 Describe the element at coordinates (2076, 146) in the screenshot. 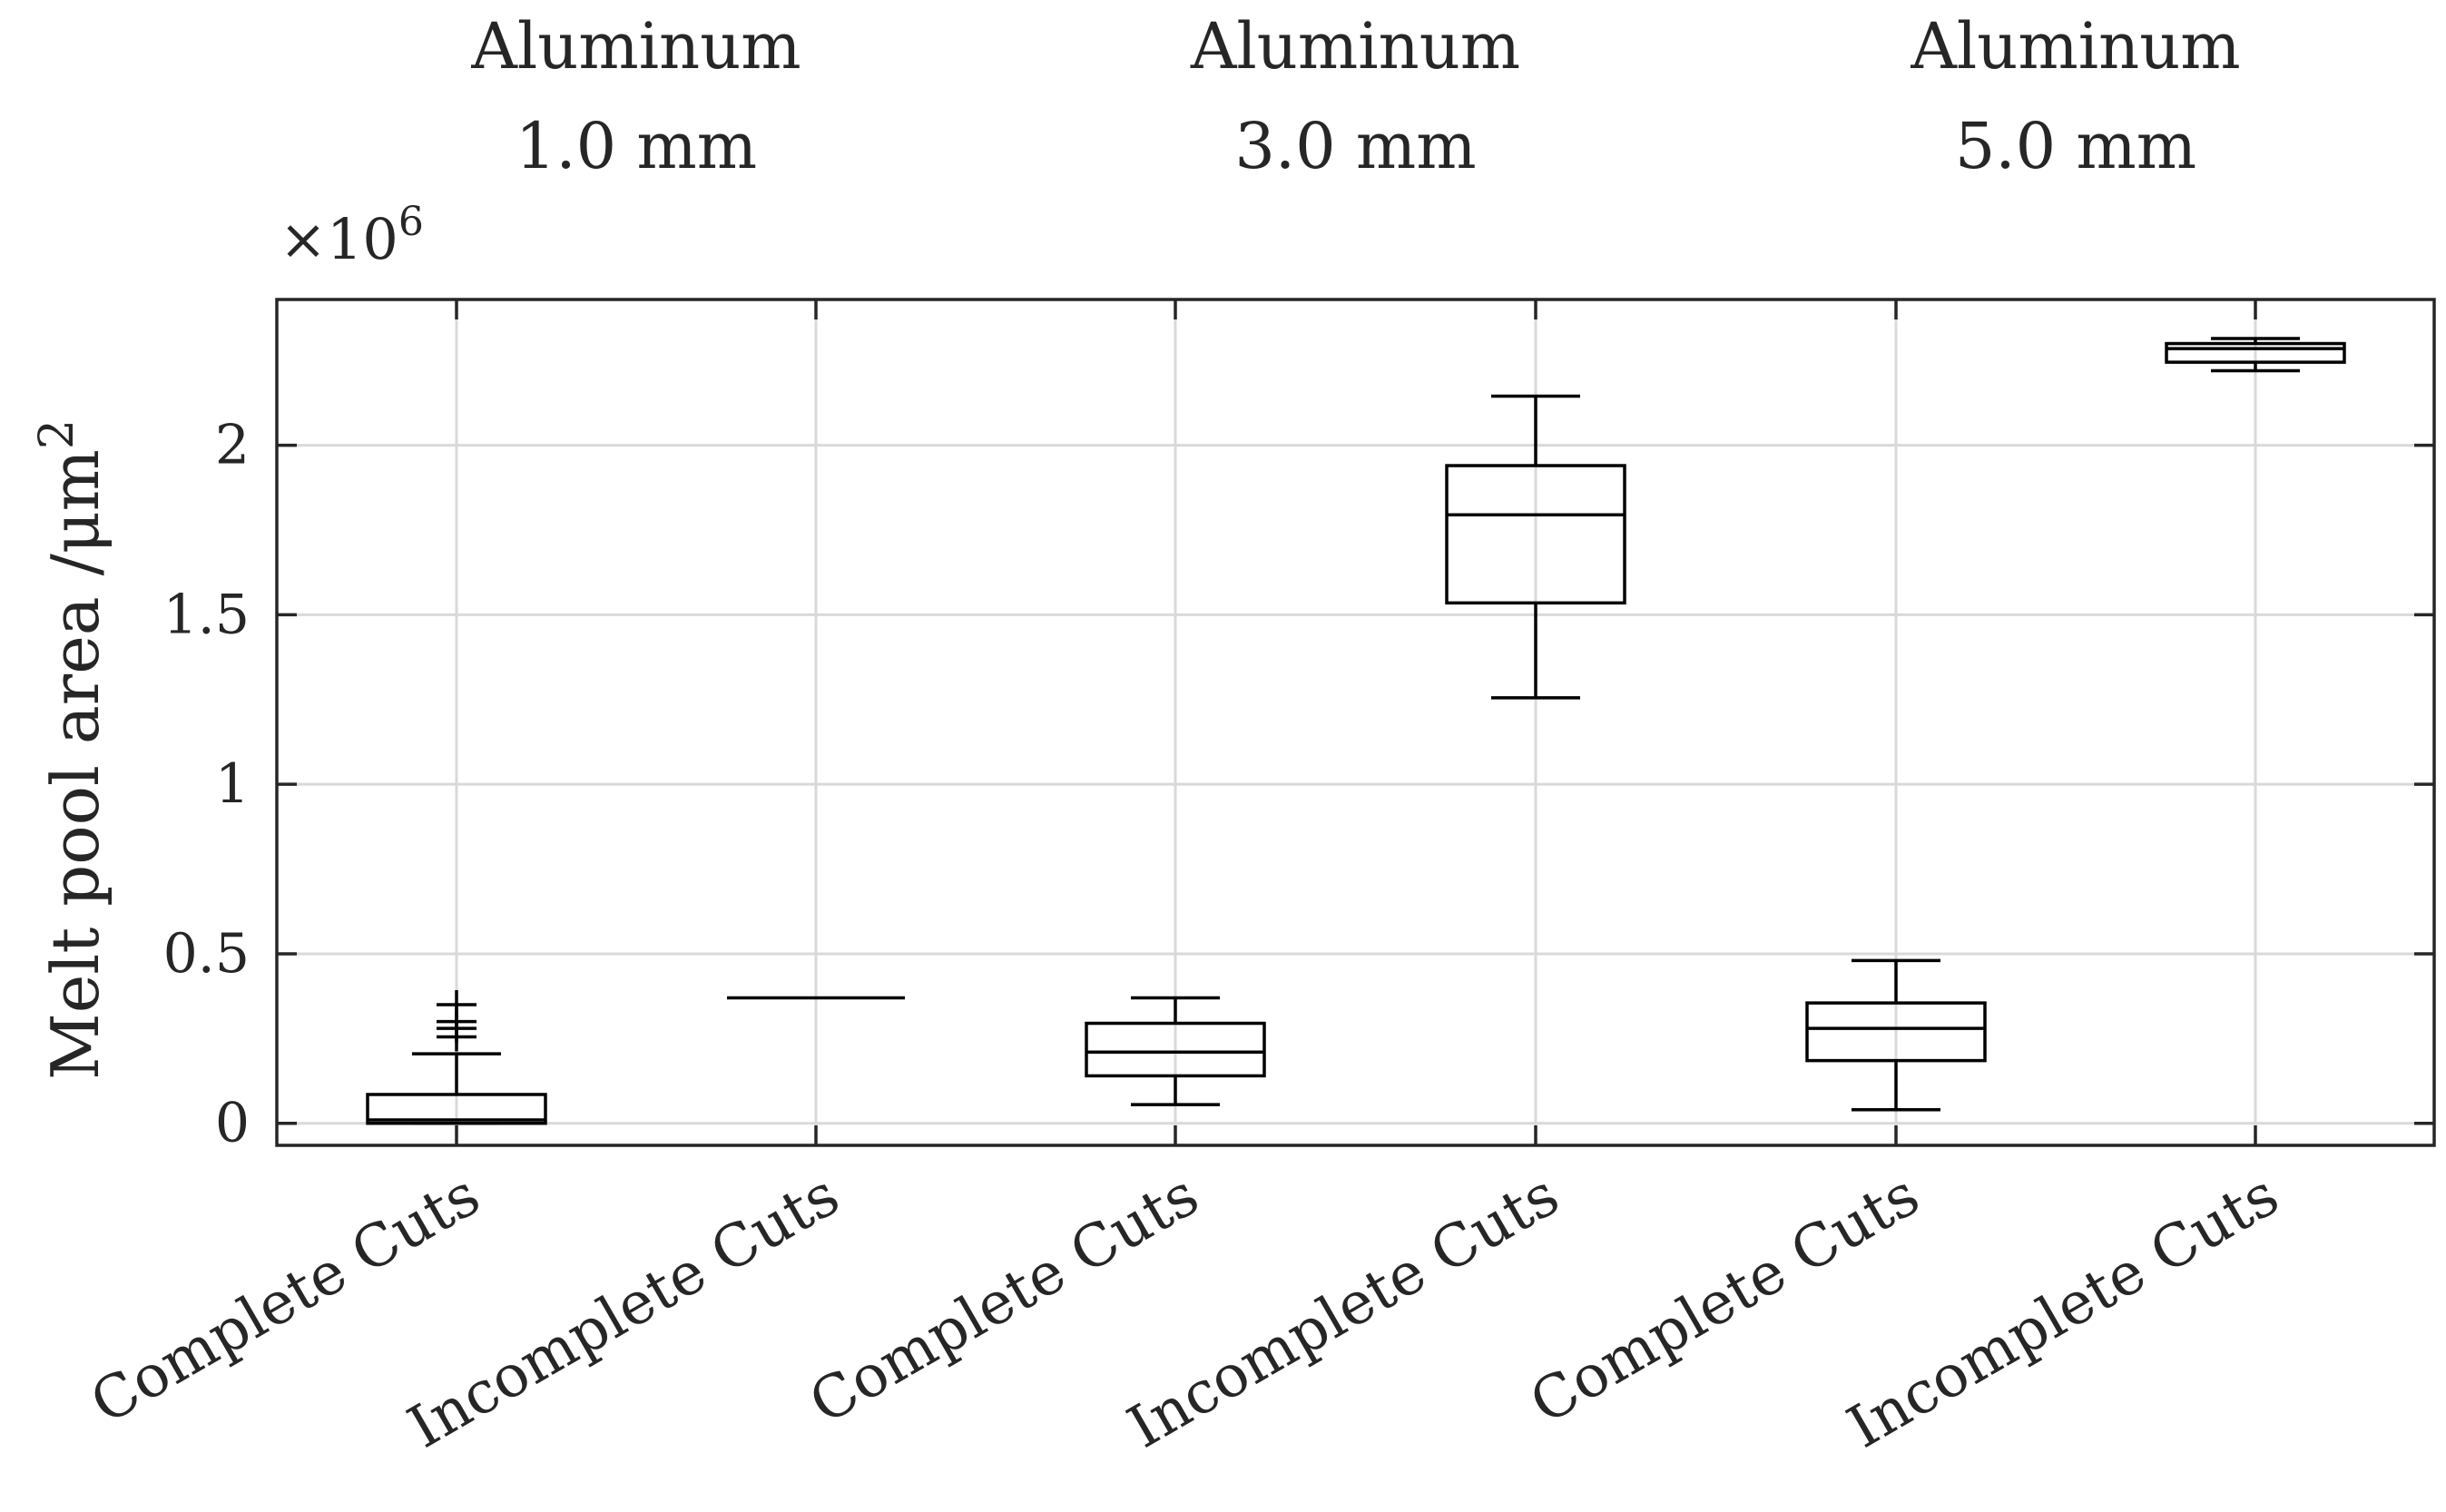

I see `group-label-thickness: 5.0 mm` at that location.